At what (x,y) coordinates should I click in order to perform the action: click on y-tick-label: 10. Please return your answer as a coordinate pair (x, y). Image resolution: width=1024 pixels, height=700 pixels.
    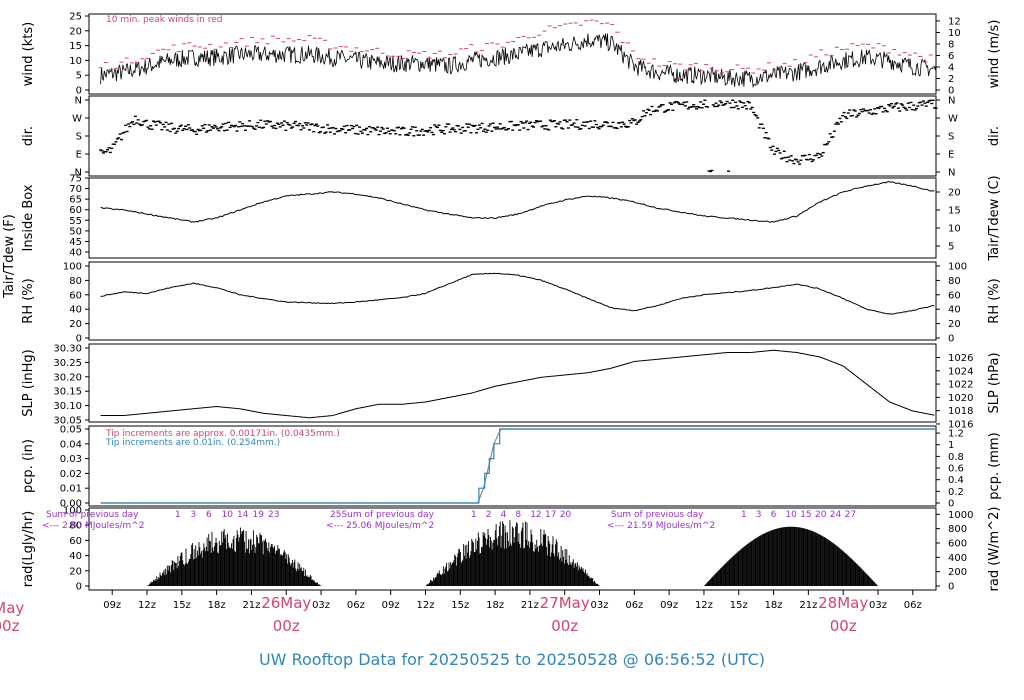
    Looking at the image, I should click on (75, 61).